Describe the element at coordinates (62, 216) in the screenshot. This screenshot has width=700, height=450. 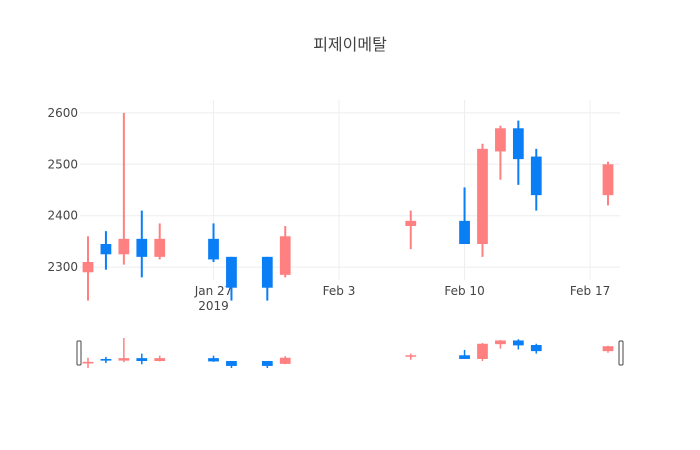
I see `y-tick-label: 2400` at that location.